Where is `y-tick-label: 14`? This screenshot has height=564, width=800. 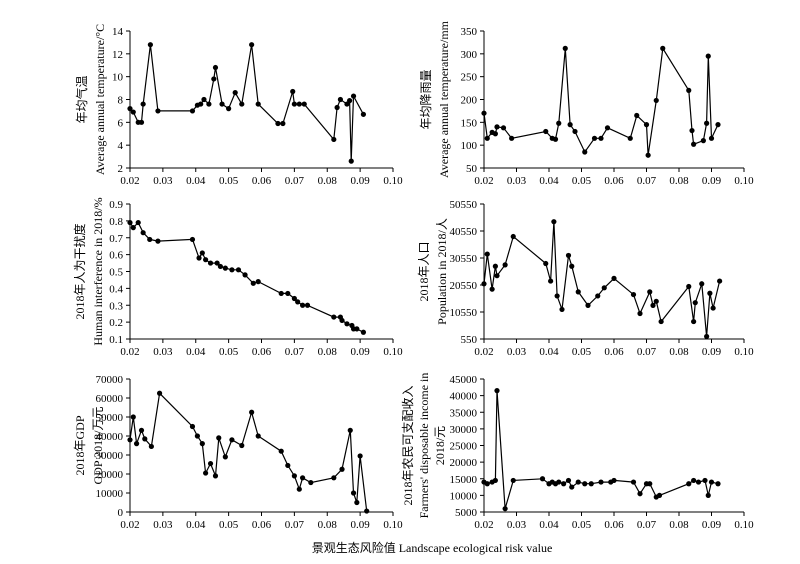
y-tick-label: 14 is located at coordinates (118, 32).